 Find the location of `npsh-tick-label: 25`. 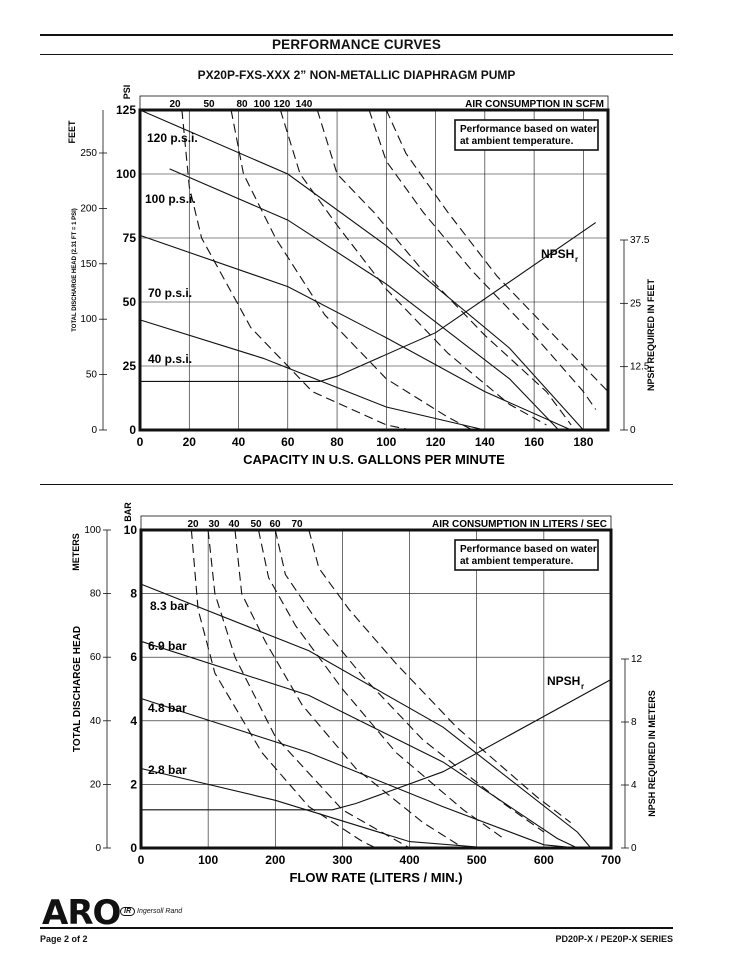

npsh-tick-label: 25 is located at coordinates (636, 303).